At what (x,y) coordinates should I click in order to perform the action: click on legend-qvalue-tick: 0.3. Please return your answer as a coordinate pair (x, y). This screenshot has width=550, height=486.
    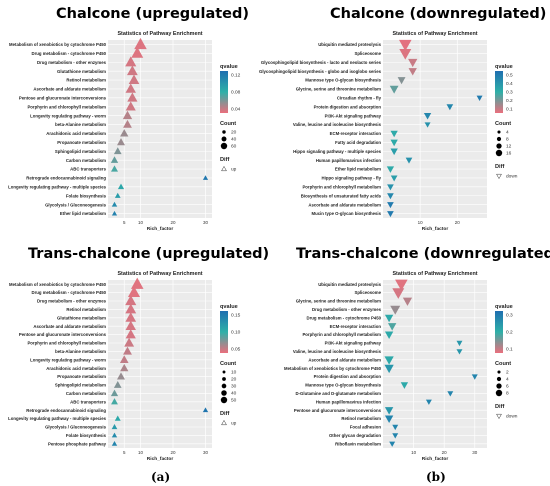
    Looking at the image, I should click on (509, 316).